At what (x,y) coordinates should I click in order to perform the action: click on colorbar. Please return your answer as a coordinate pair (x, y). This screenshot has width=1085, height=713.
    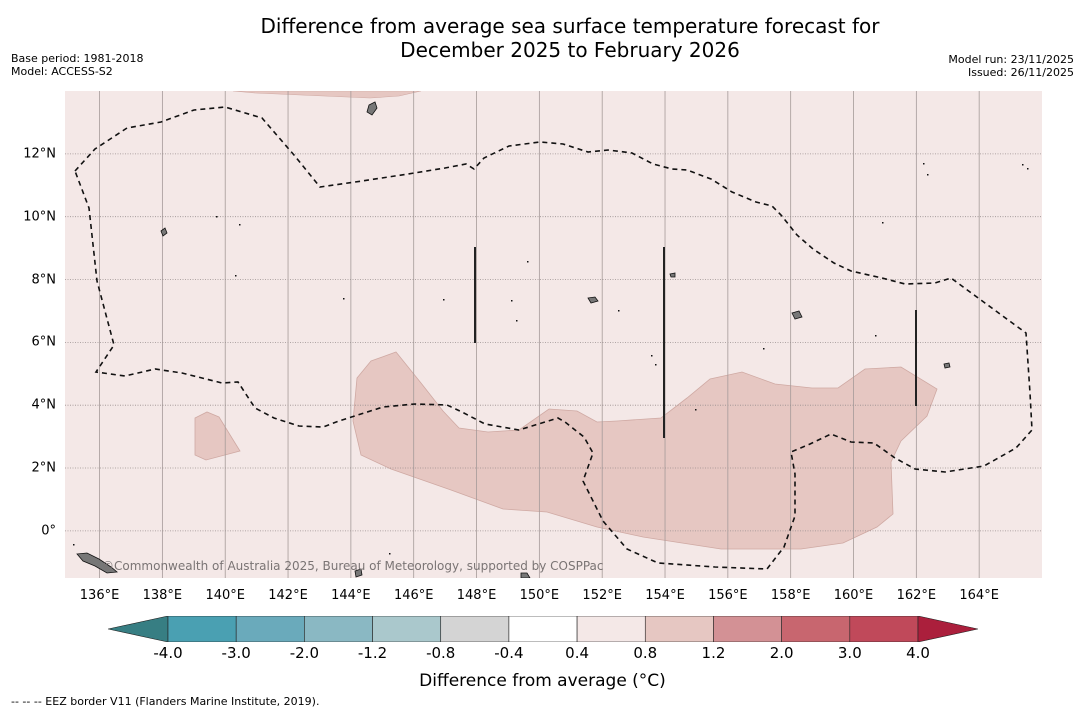
    Looking at the image, I should click on (543, 629).